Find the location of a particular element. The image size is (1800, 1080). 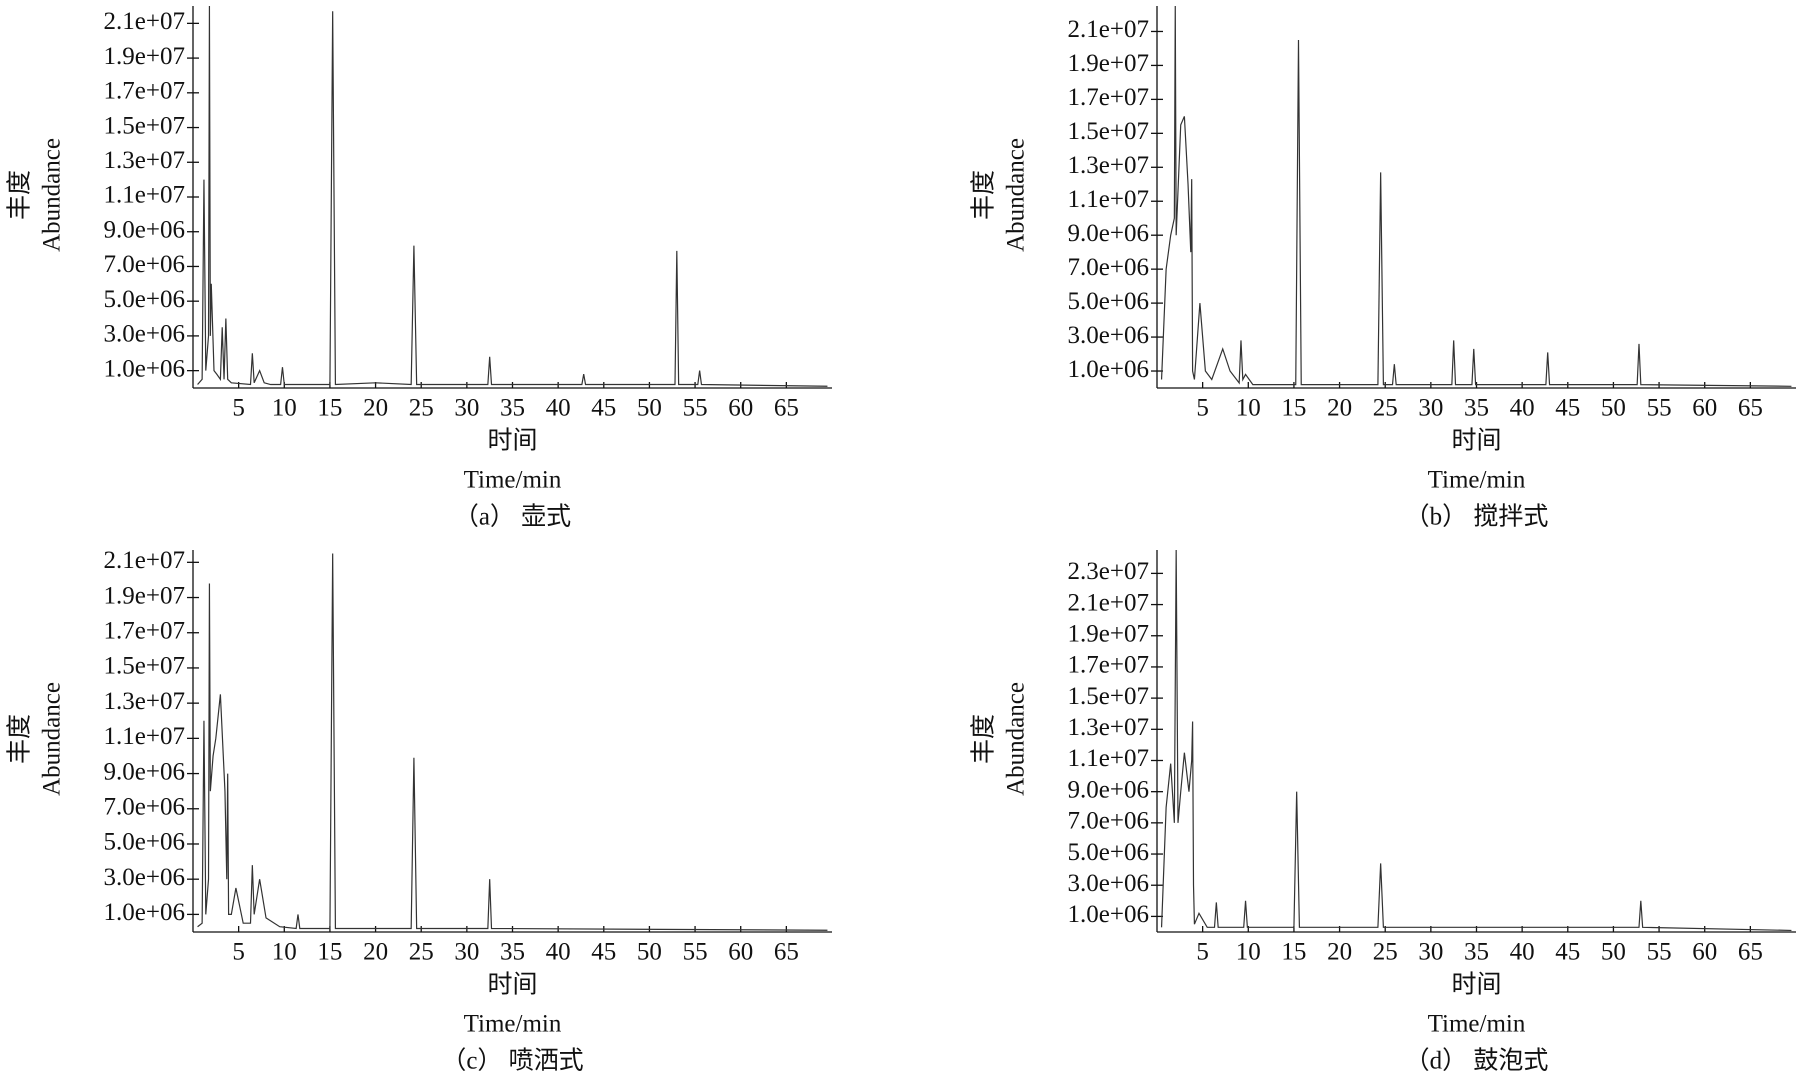

caption: （c） 喷洒式 is located at coordinates (512, 1061).